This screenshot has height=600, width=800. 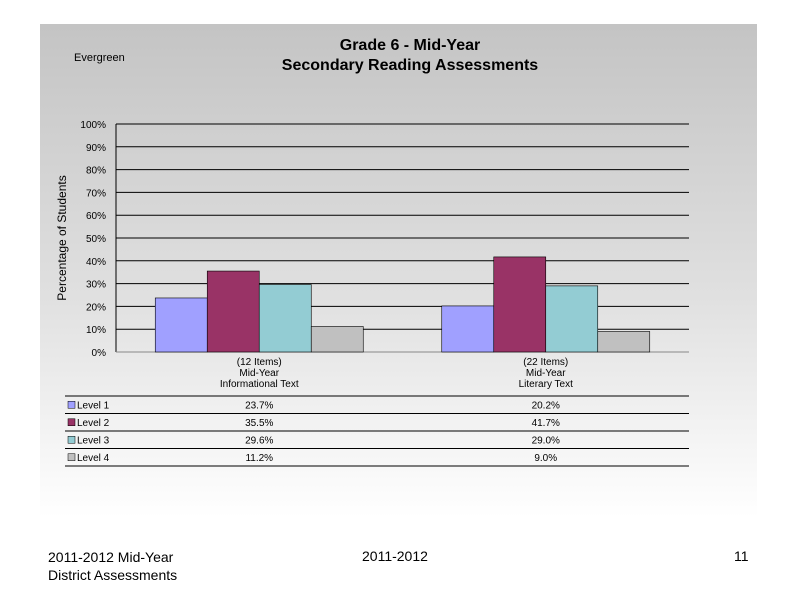 I want to click on y-tick-label: 50%, so click(x=96, y=239).